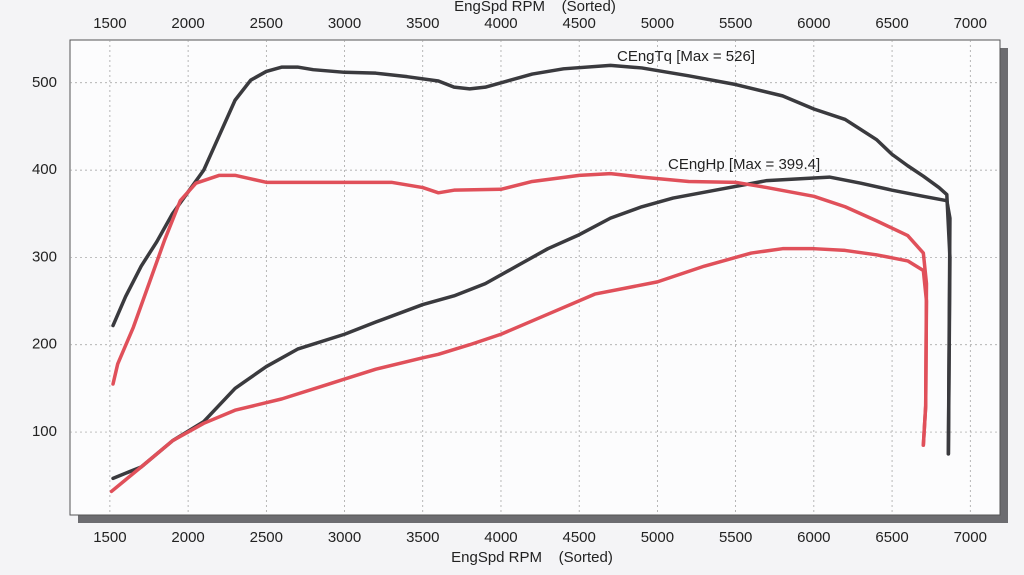  What do you see at coordinates (500, 537) in the screenshot?
I see `x-tick-label: 4000` at bounding box center [500, 537].